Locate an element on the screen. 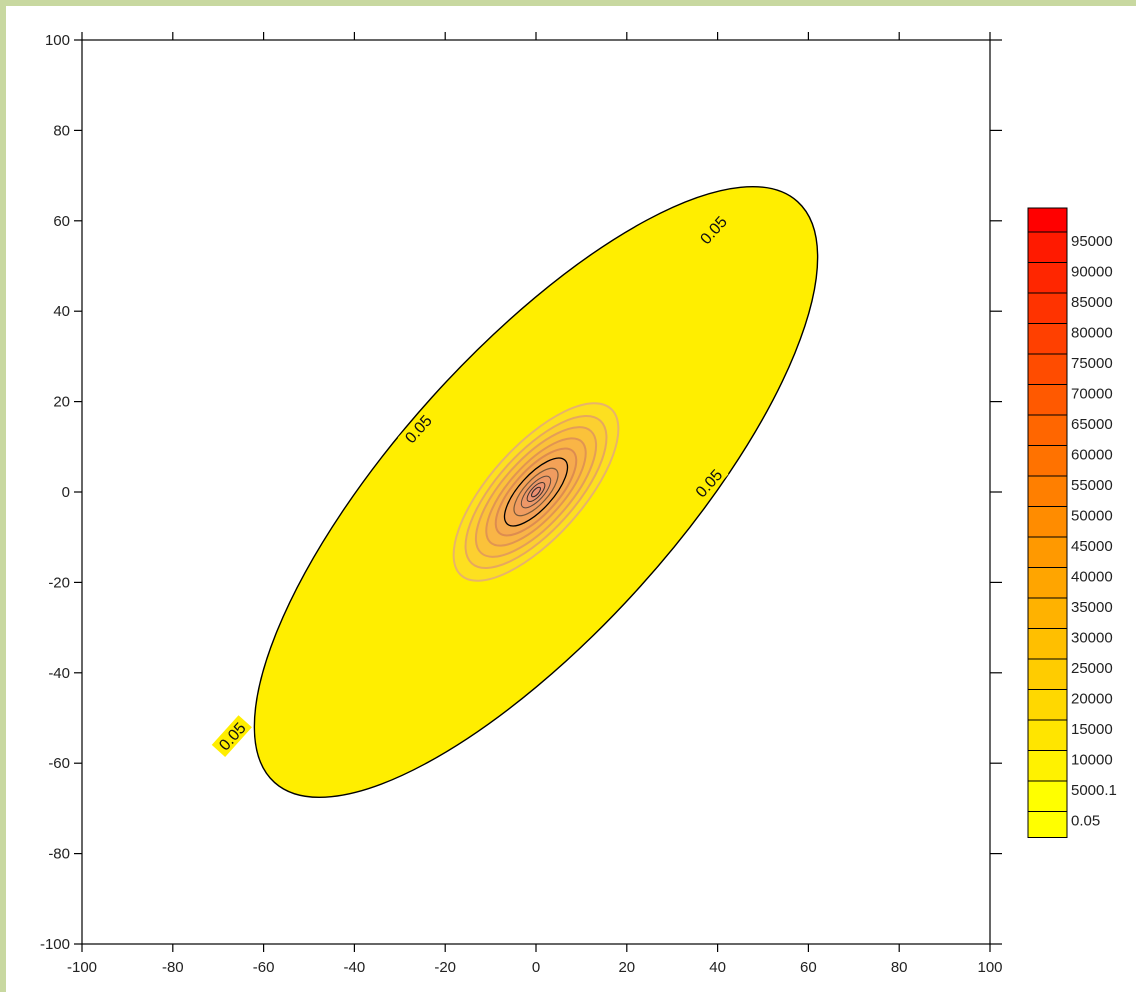 The width and height of the screenshot is (1136, 992). x-tick-label: 60 is located at coordinates (808, 967).